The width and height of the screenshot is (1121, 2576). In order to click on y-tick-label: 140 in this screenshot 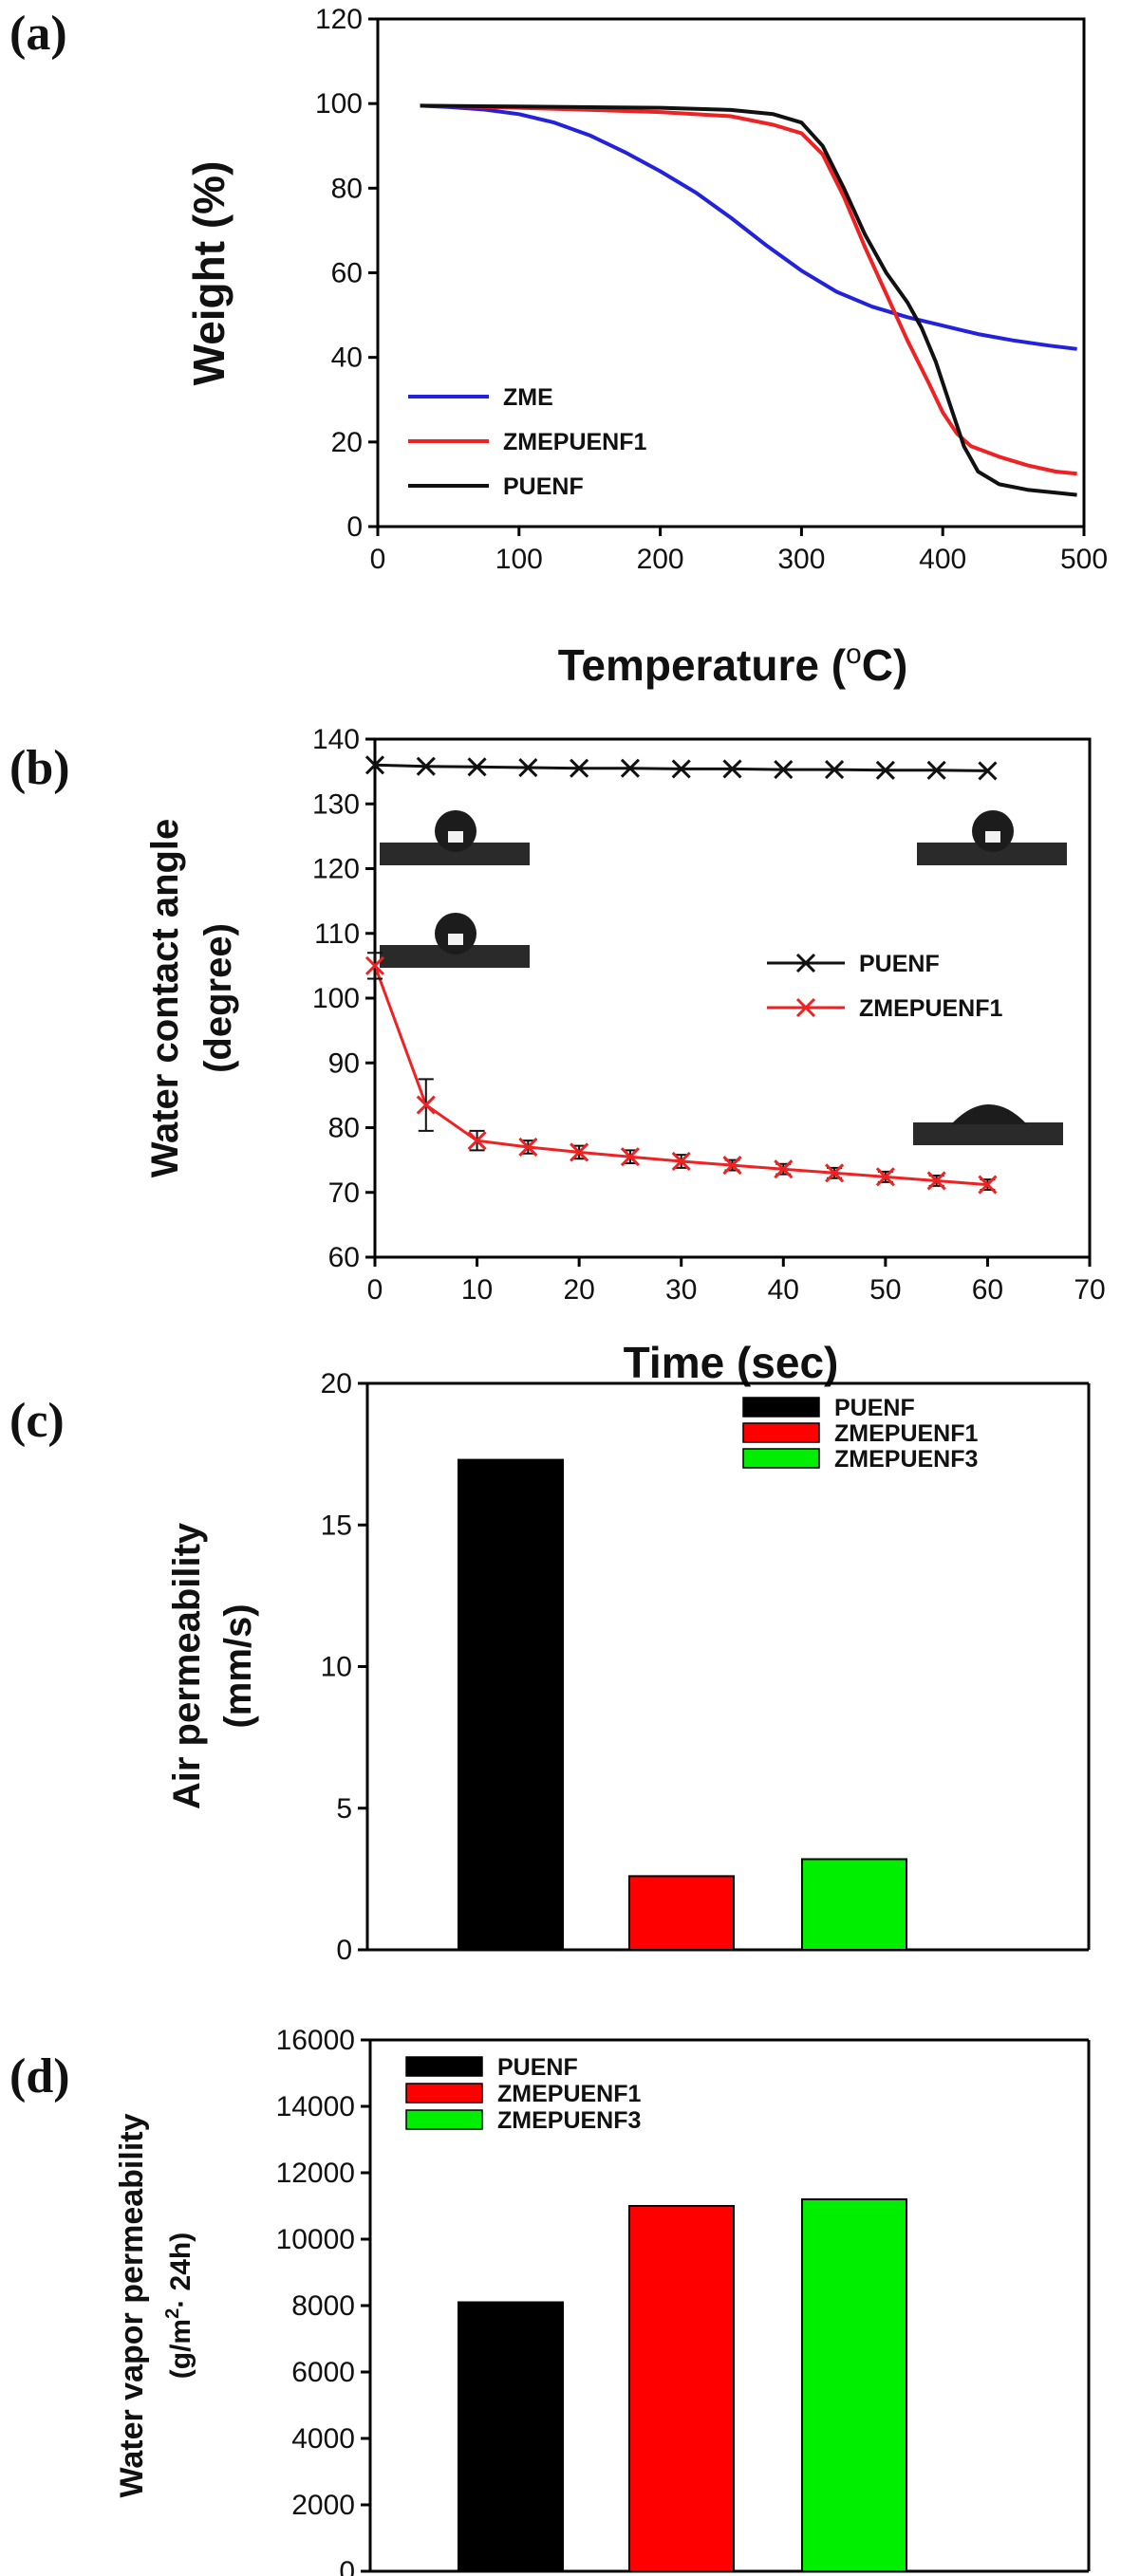, I will do `click(336, 739)`.